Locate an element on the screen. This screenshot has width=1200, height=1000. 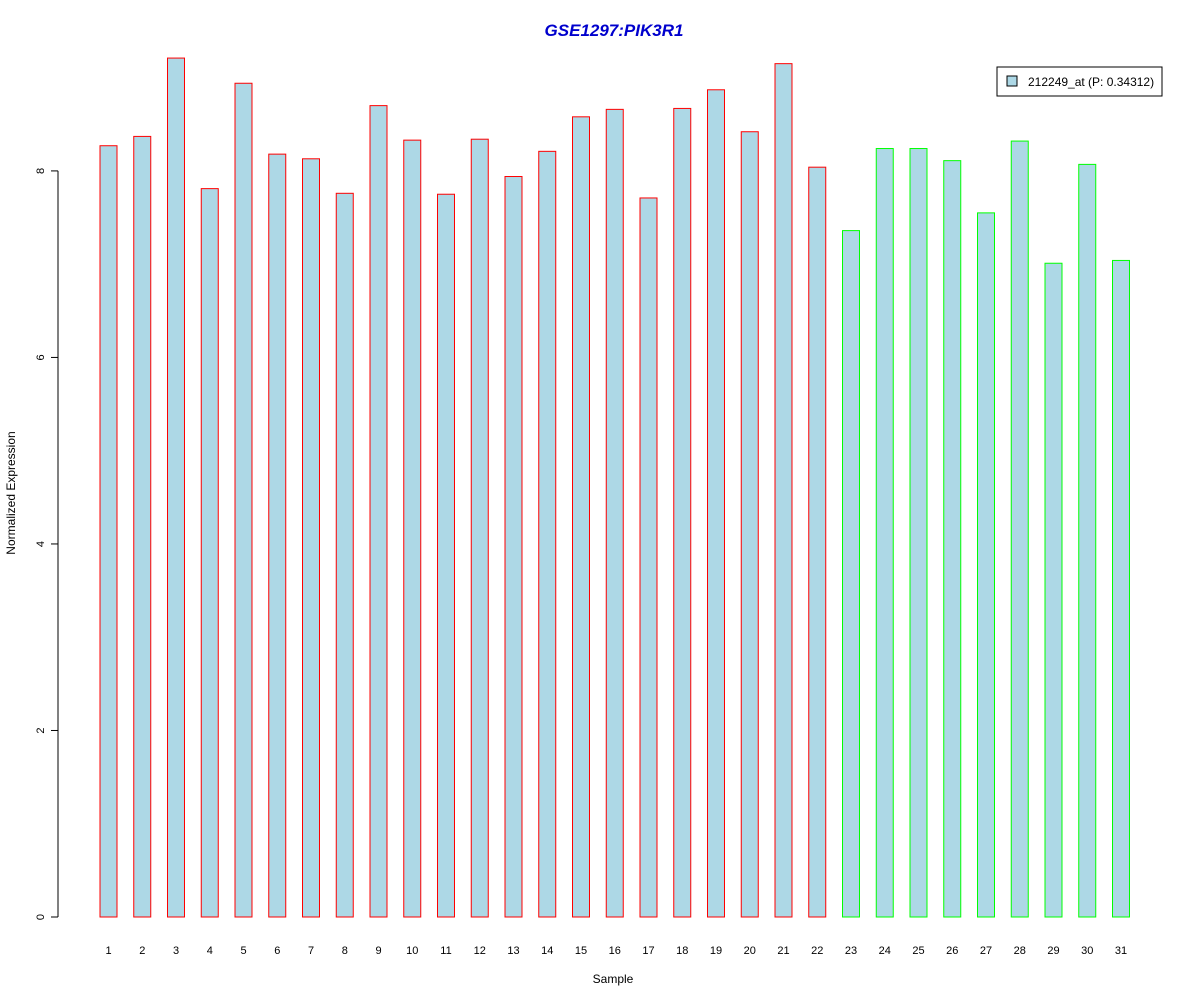
x-tick-label-10: 10 is located at coordinates (412, 951).